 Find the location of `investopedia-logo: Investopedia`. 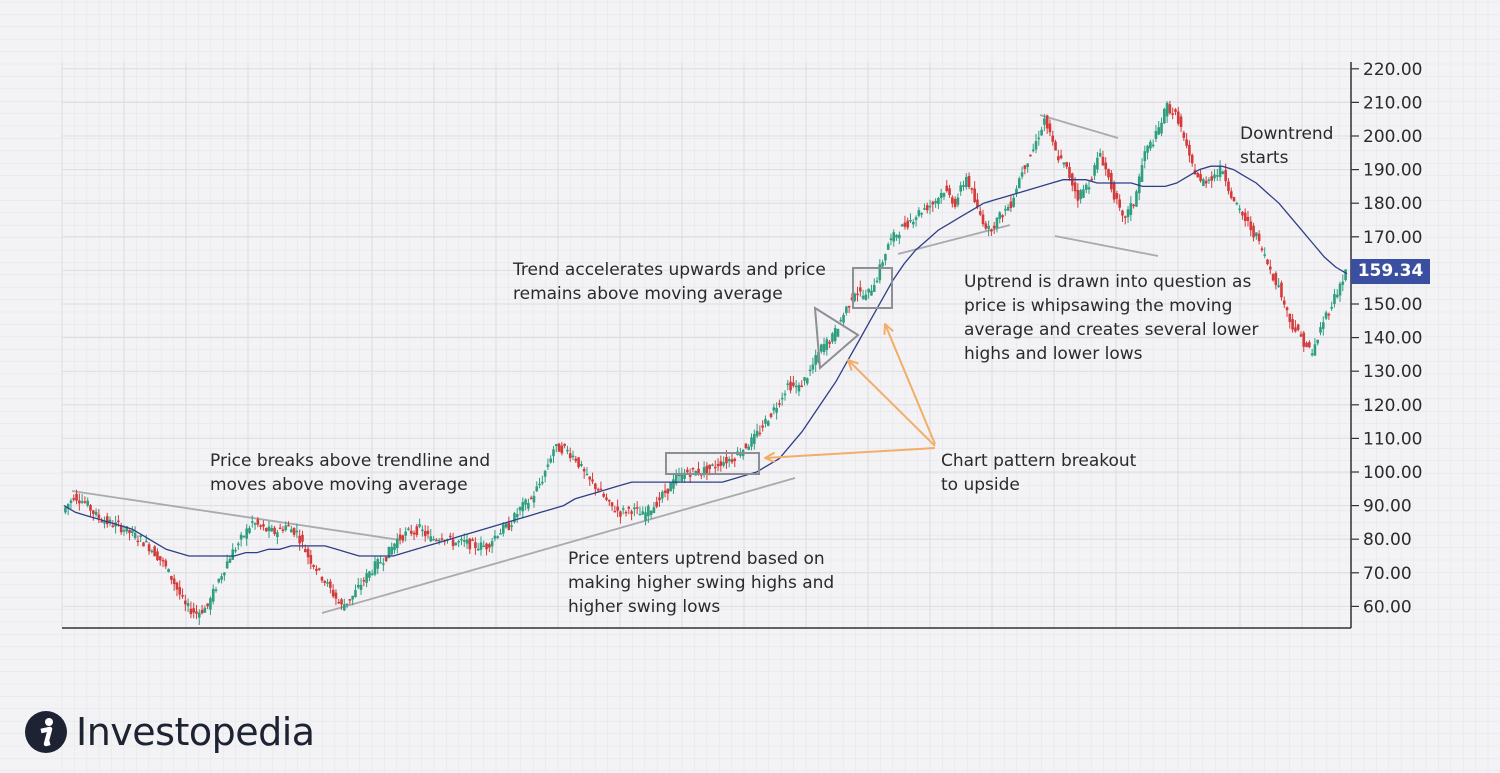

investopedia-logo: Investopedia is located at coordinates (169, 732).